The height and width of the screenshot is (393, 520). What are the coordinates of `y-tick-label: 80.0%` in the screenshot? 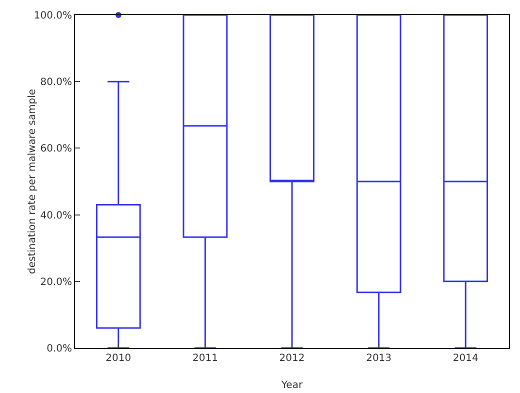 It's located at (56, 82).